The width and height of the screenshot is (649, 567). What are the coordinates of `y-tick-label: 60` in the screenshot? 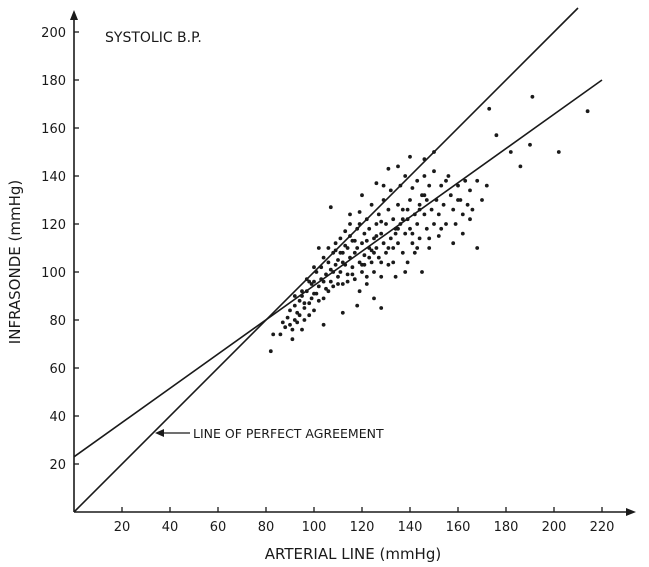 It's located at (57, 369).